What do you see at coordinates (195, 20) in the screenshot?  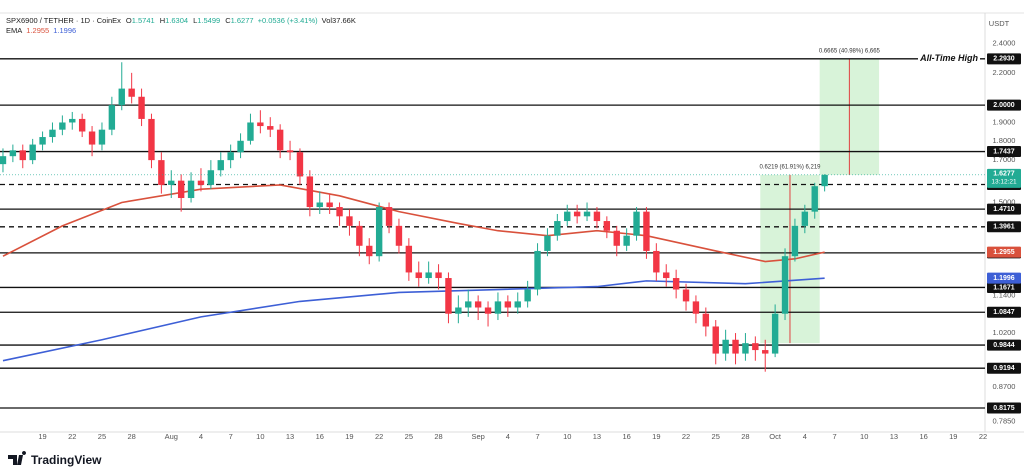 I see `stat-label: L` at bounding box center [195, 20].